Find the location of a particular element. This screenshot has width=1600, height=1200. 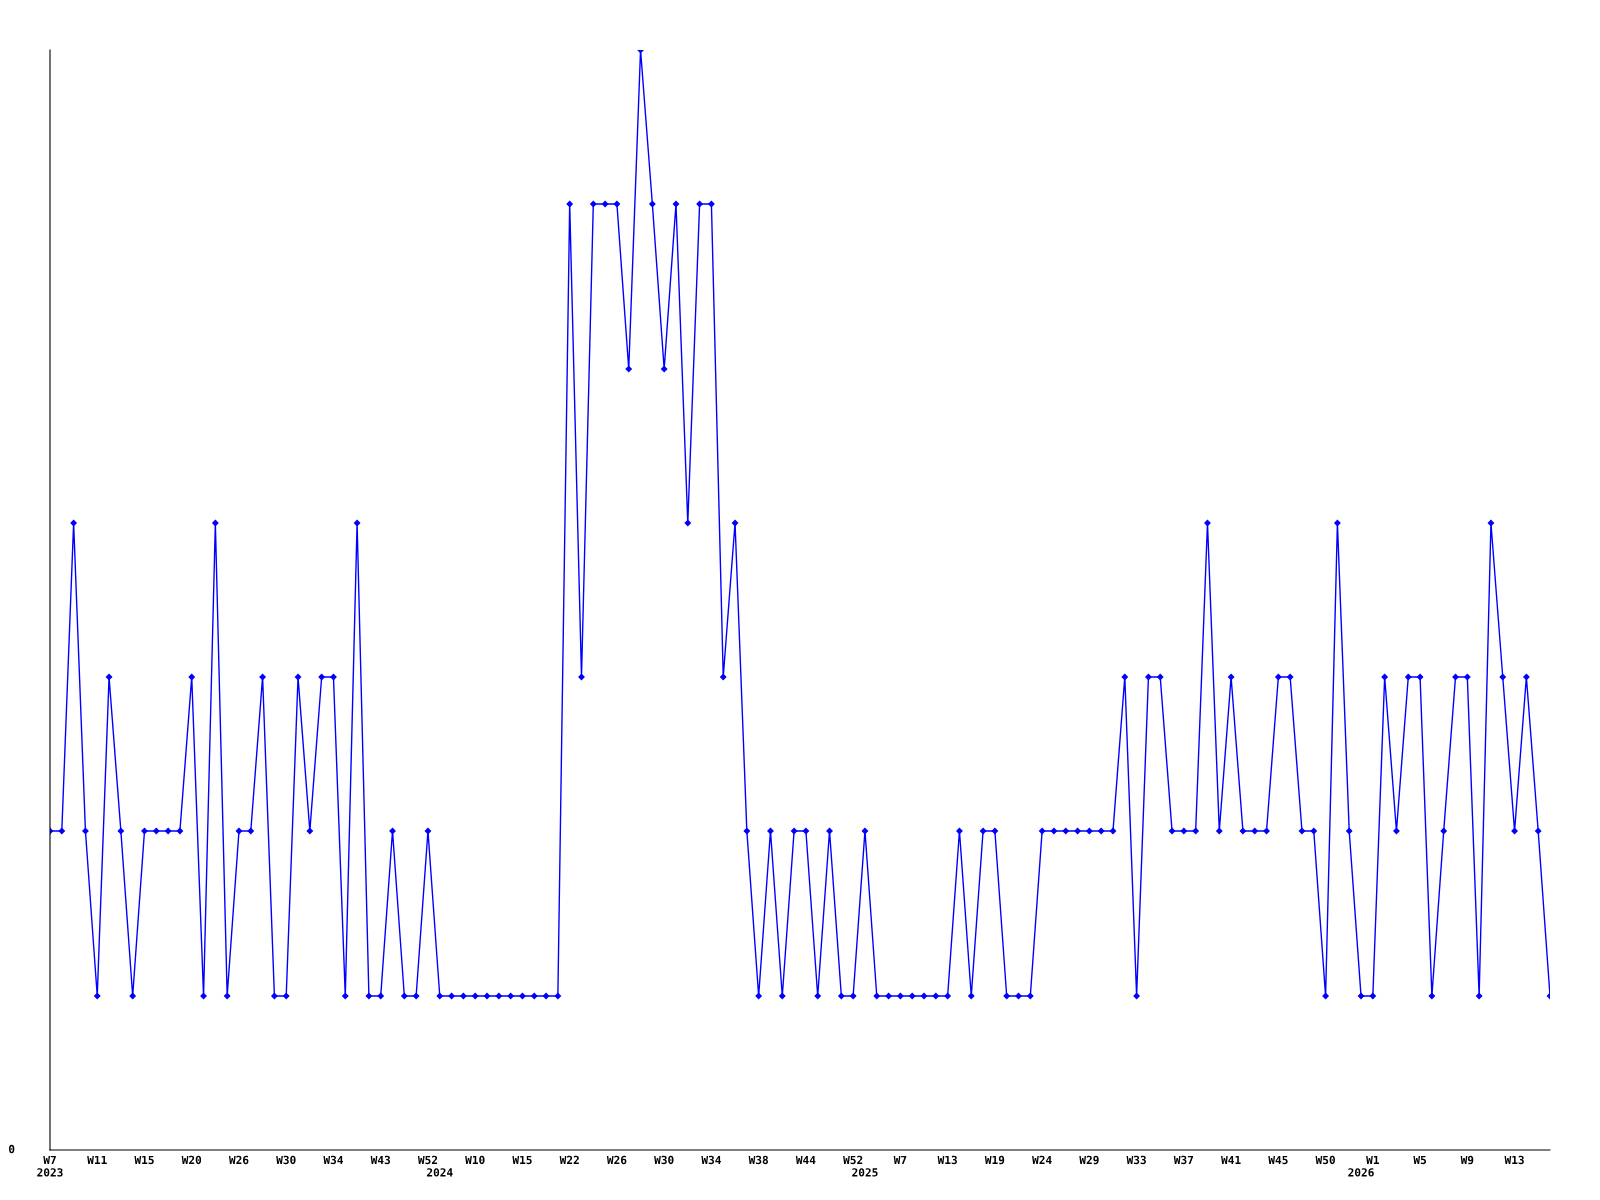

x-tick-label: W38 is located at coordinates (758, 1160).